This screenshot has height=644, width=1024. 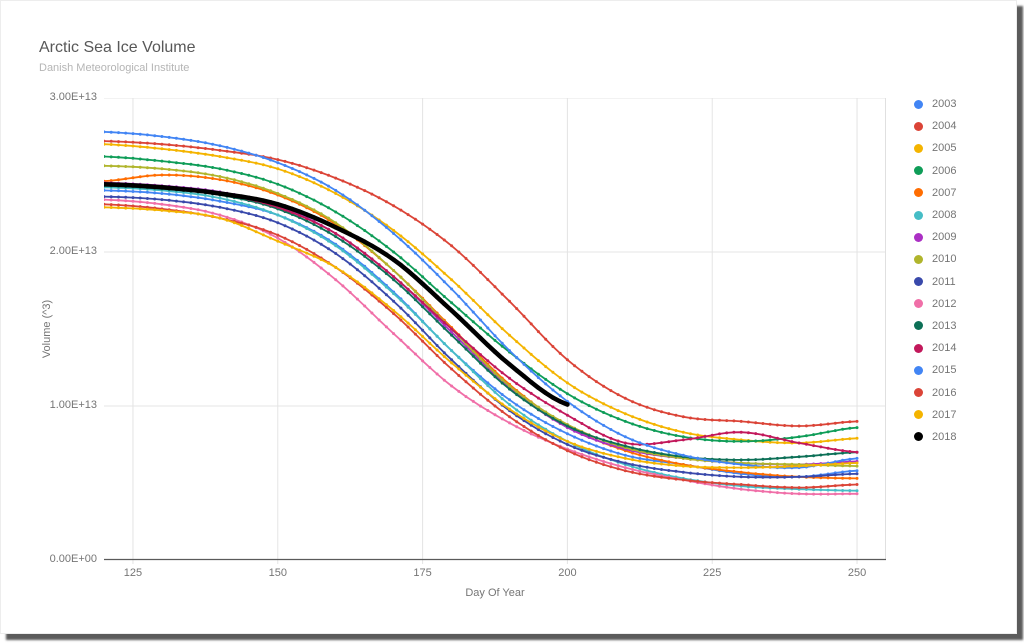 I want to click on legend-item-2010: 2010, so click(x=935, y=259).